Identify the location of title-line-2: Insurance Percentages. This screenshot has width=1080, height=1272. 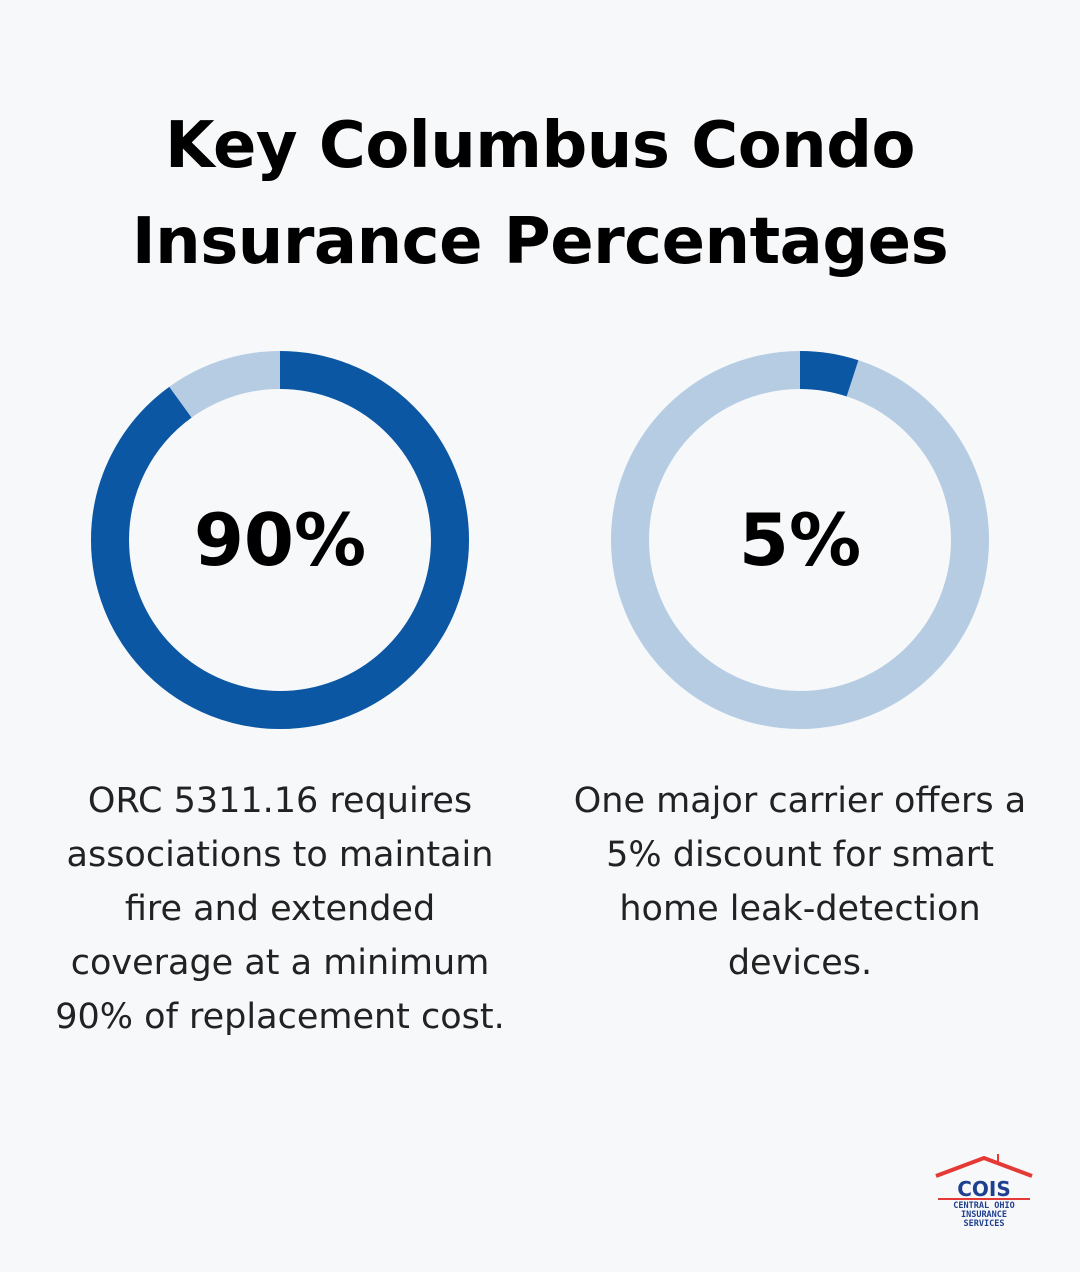
(540, 242).